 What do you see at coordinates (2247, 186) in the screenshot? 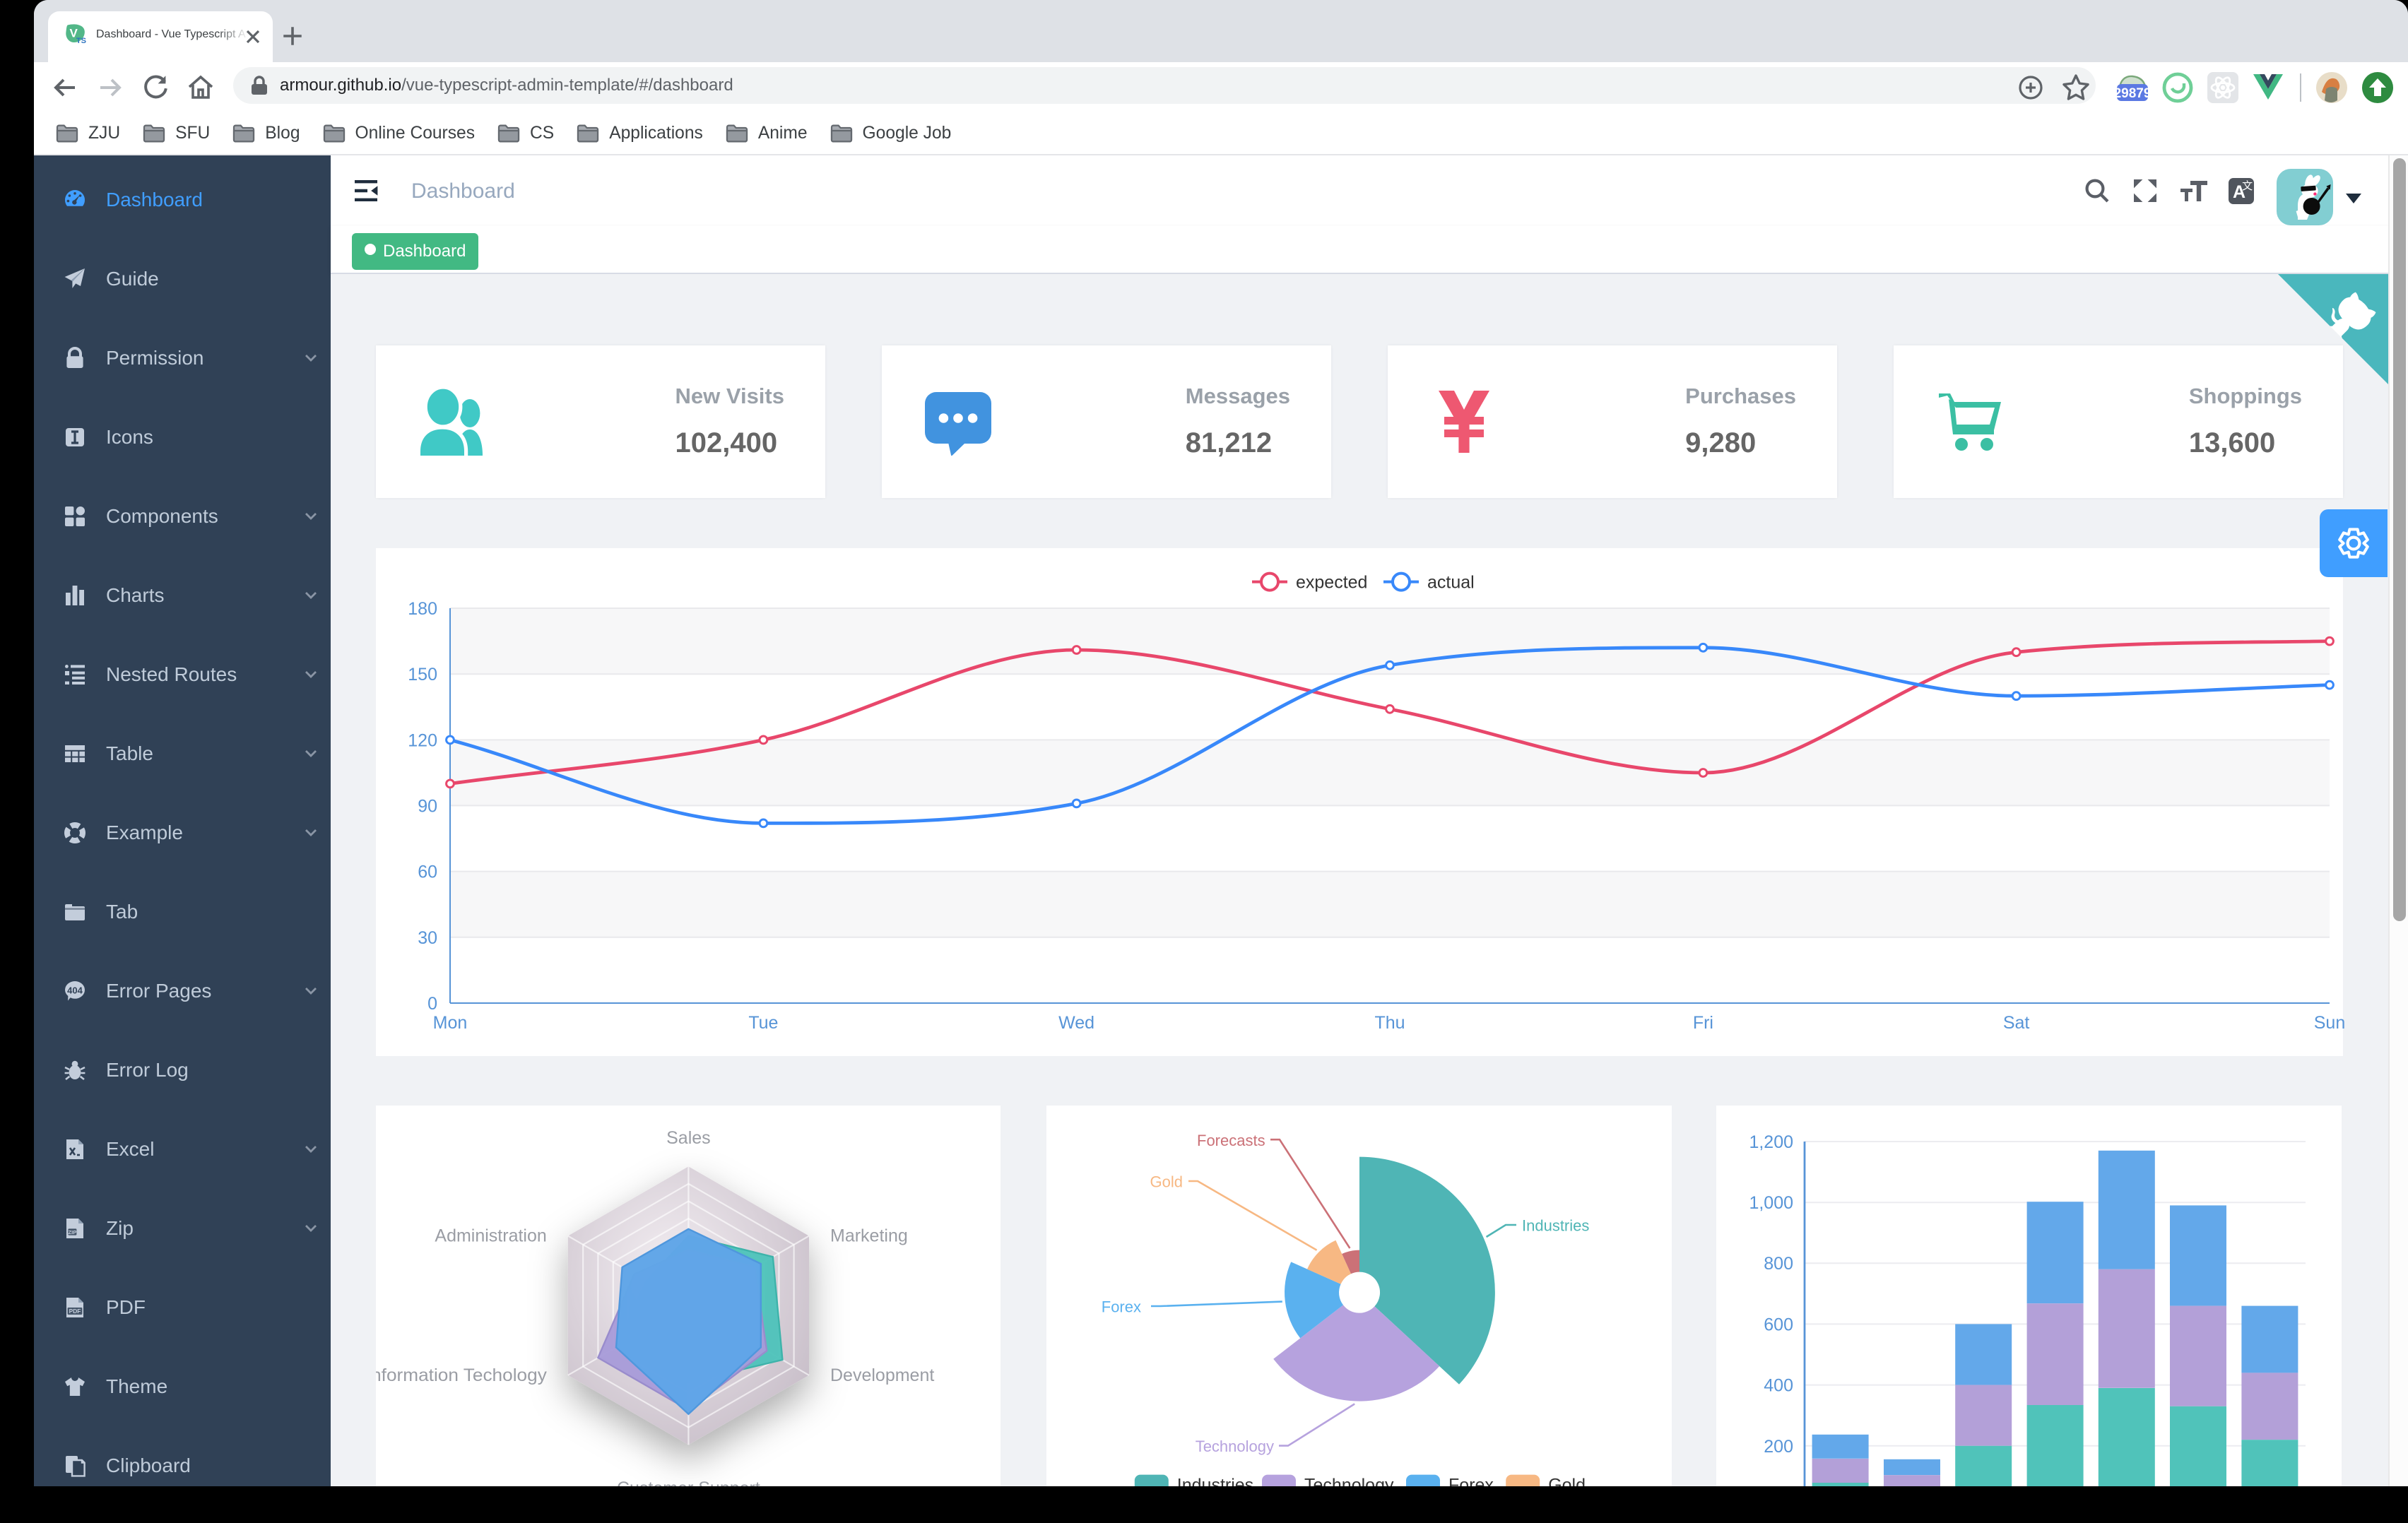
I see `svg-text: 文` at bounding box center [2247, 186].